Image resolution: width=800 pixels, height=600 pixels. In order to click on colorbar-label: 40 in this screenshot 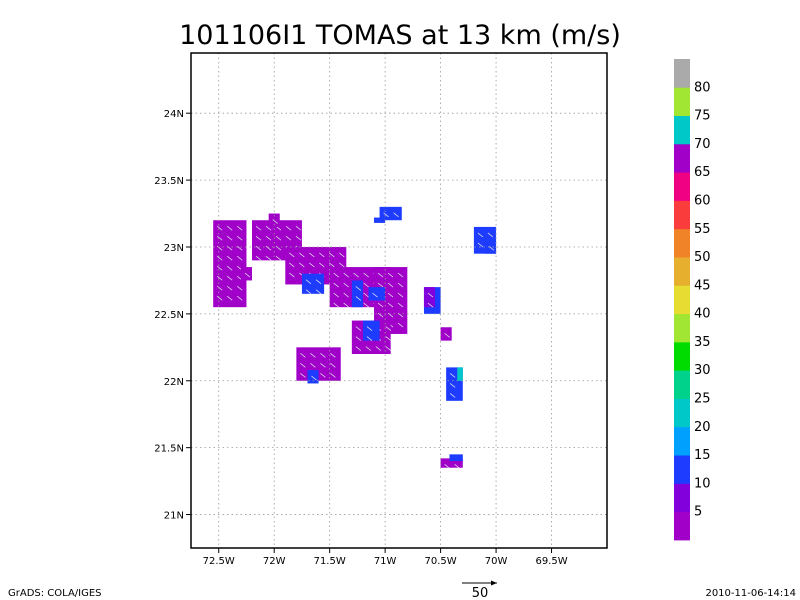, I will do `click(702, 314)`.